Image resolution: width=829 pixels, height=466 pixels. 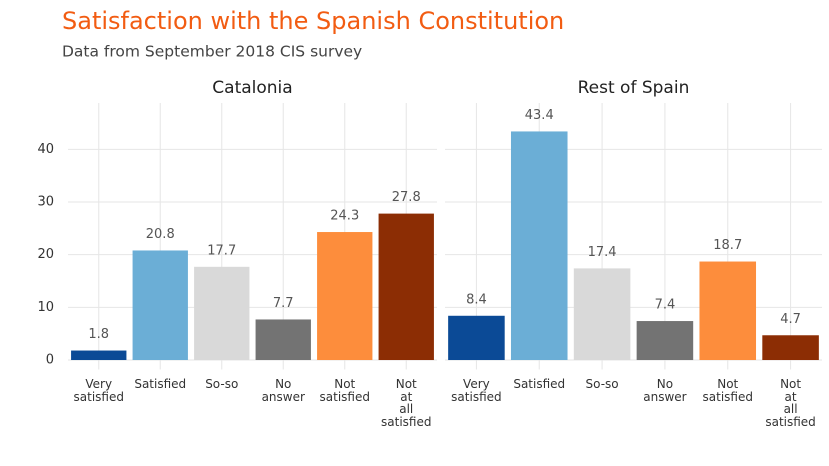 I want to click on chart-subtitle: Data from September 2018 CIS survey, so click(x=212, y=52).